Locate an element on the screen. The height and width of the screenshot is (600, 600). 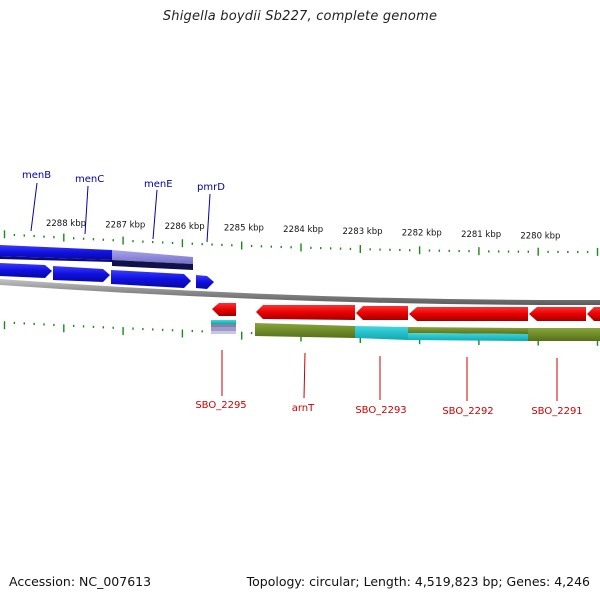
scale-label: 2282 kbp is located at coordinates (422, 233).